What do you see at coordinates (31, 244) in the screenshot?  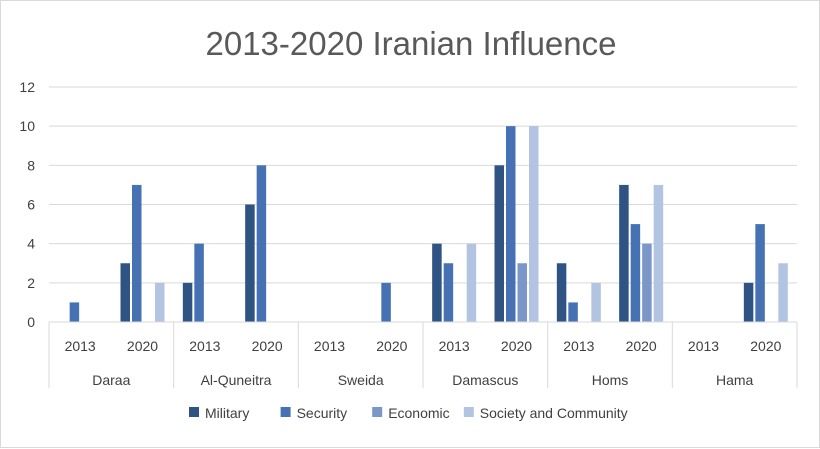 I see `y-tick-label: 4` at bounding box center [31, 244].